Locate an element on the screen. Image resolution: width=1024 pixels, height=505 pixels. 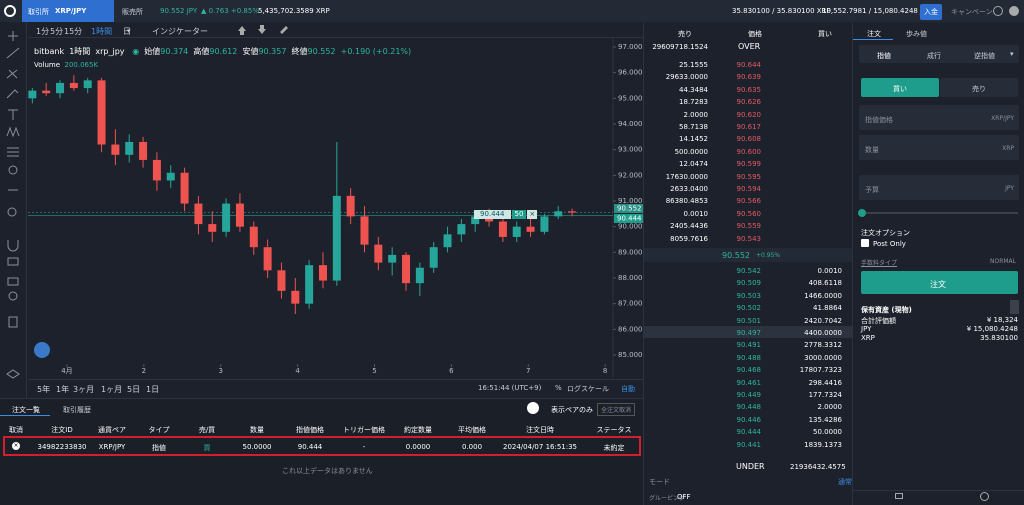
assets-toggle is located at coordinates (1014, 307).